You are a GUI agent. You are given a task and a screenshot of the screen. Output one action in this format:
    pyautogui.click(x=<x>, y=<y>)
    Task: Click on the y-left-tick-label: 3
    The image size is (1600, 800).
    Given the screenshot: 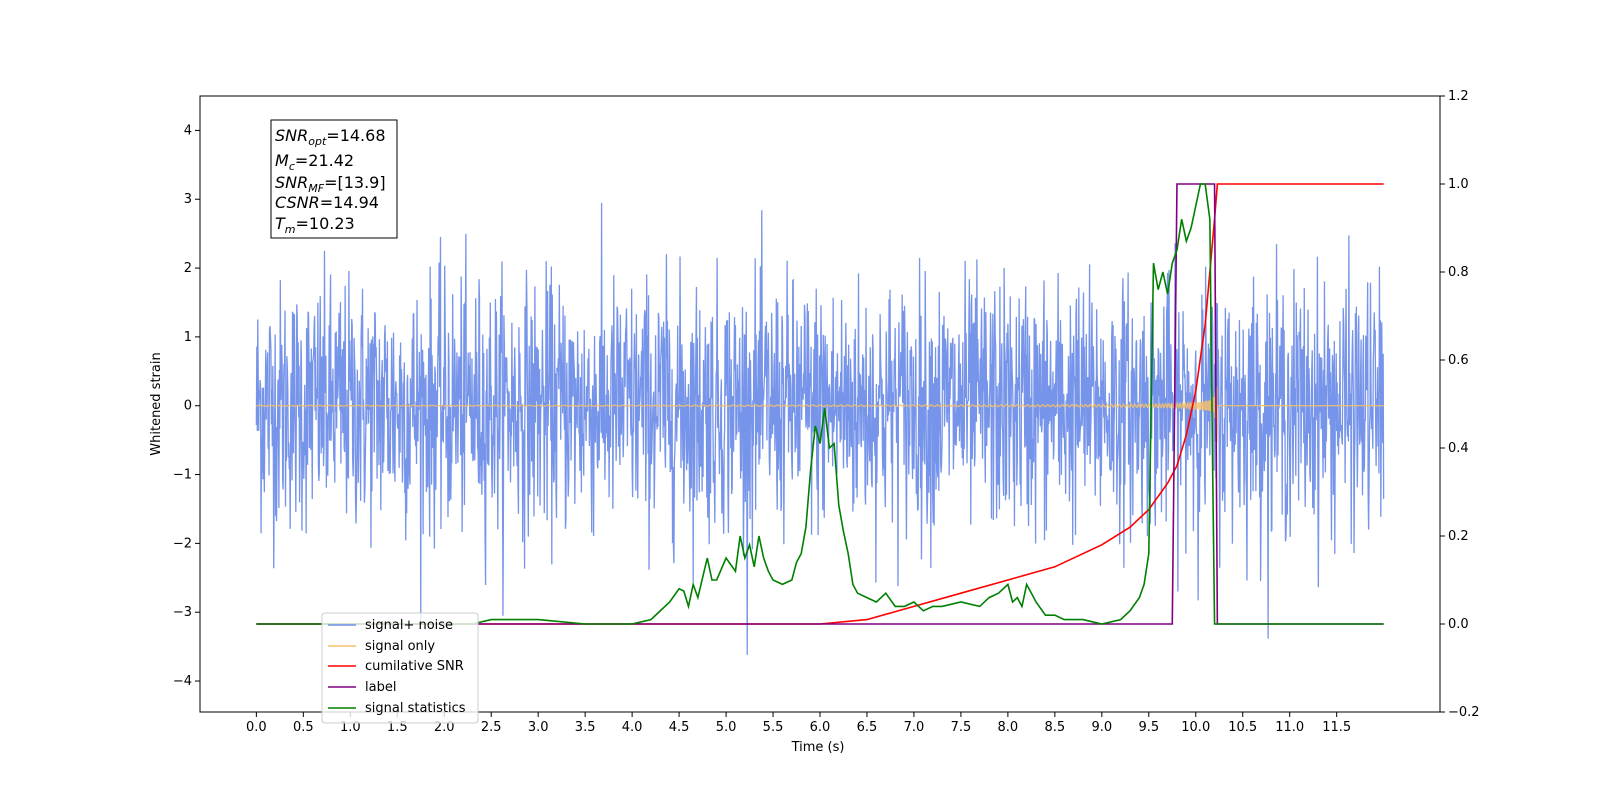 What is the action you would take?
    pyautogui.click(x=188, y=199)
    